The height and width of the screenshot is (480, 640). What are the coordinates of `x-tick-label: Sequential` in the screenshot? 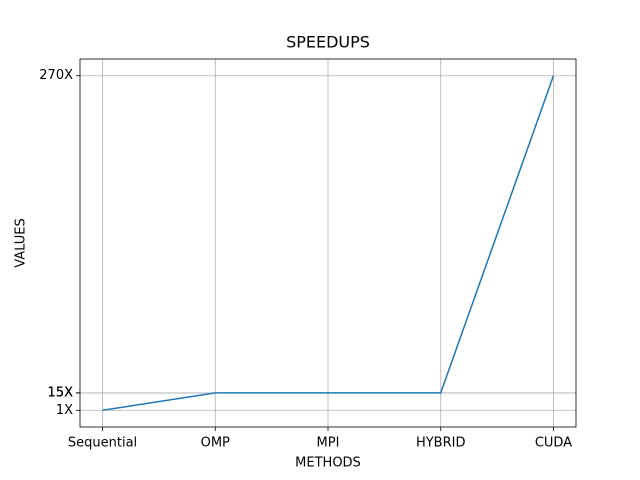 It's located at (102, 443).